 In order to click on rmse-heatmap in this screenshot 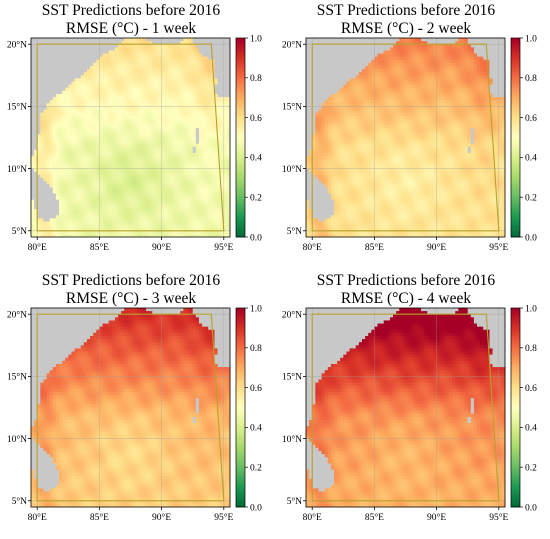, I will do `click(131, 138)`.